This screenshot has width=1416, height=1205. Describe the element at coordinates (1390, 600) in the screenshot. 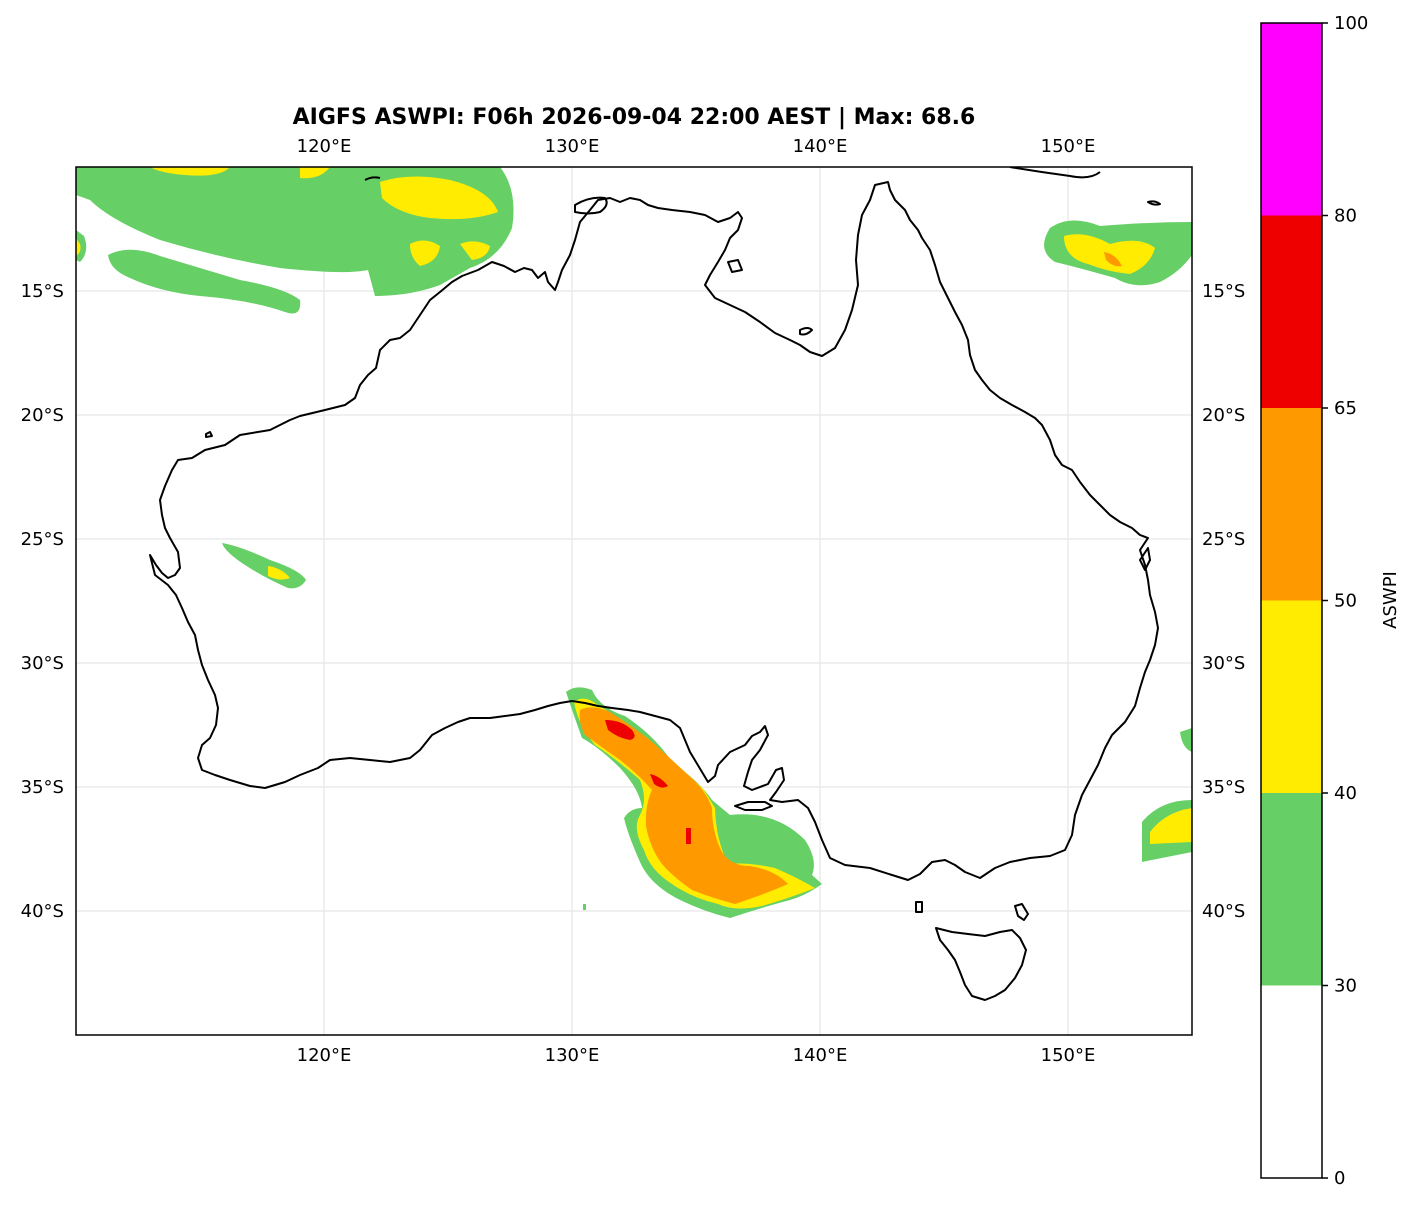

I see `colorbar-label: ASWPI` at that location.